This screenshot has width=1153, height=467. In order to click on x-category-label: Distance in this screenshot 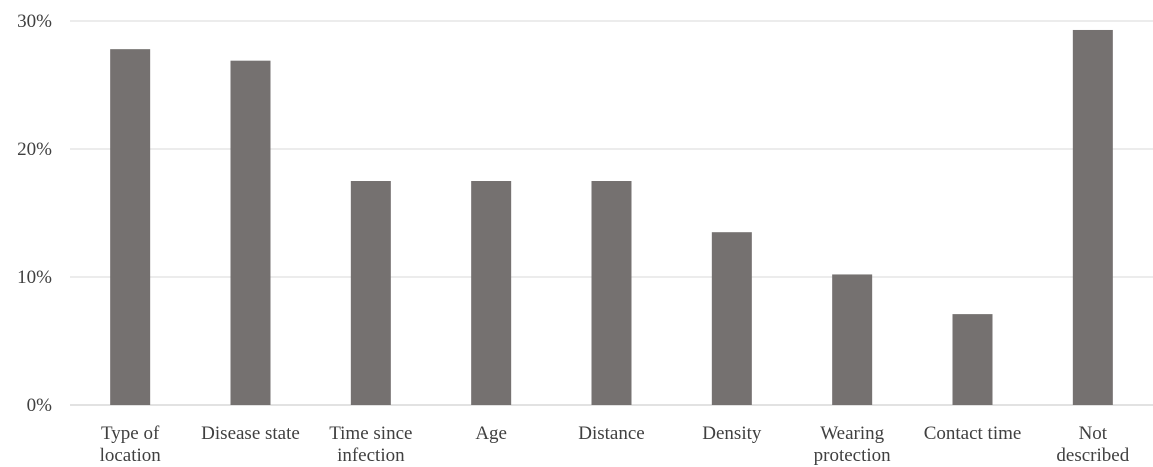, I will do `click(611, 433)`.